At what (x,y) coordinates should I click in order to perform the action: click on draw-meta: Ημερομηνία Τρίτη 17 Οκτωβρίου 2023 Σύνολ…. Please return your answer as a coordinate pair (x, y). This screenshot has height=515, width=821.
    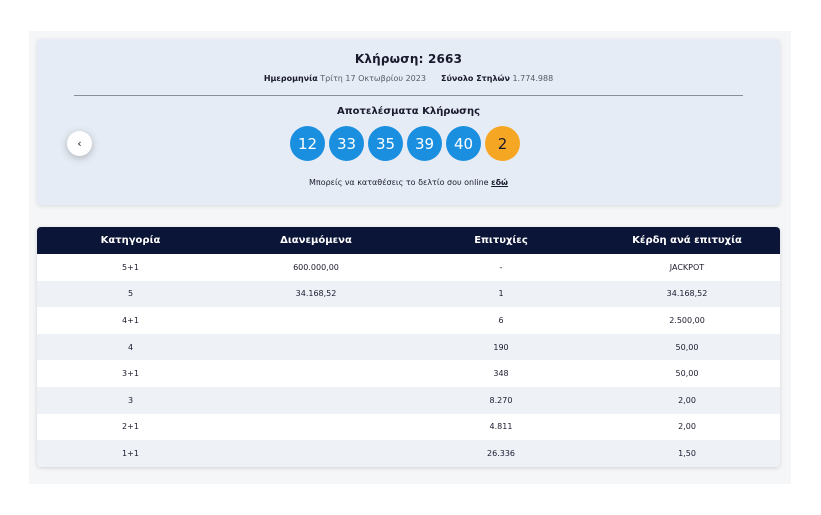
    Looking at the image, I should click on (408, 78).